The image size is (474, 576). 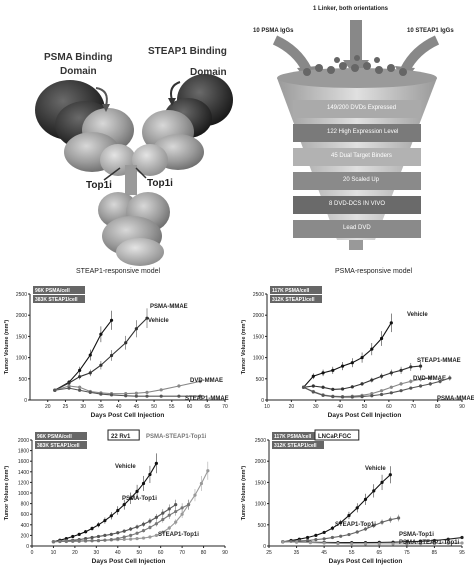 I want to click on top1i-left-label: Top1i, so click(x=99, y=185).